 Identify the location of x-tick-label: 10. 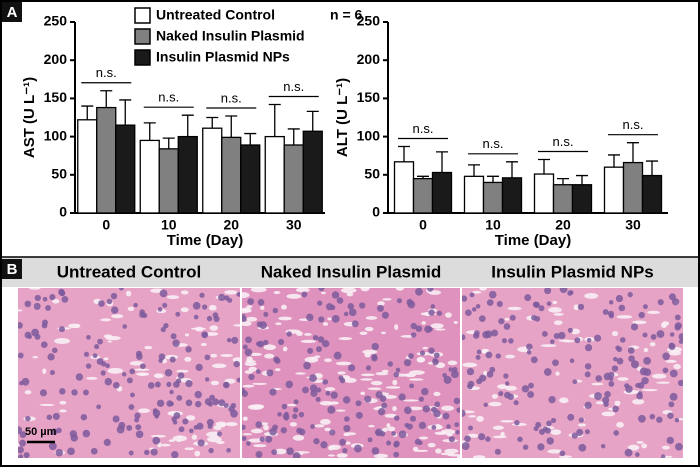
(493, 225).